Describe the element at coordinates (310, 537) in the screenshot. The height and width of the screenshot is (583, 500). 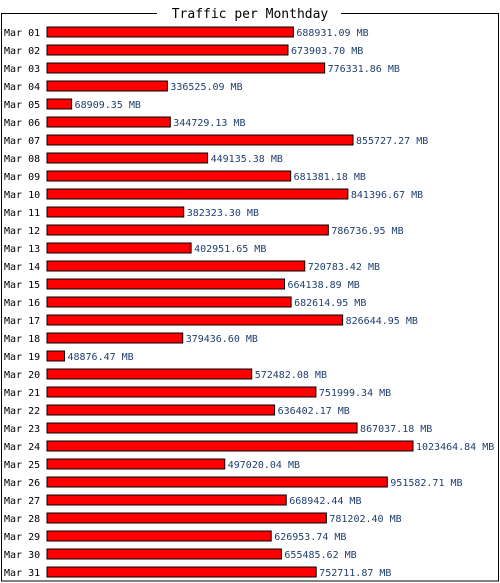
I see `value-label: 626953.74 MB` at that location.